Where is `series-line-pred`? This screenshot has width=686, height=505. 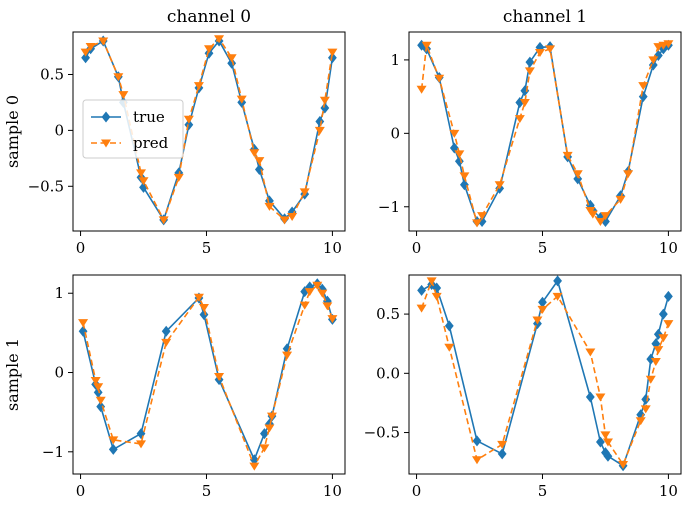 series-line-pred is located at coordinates (544, 133).